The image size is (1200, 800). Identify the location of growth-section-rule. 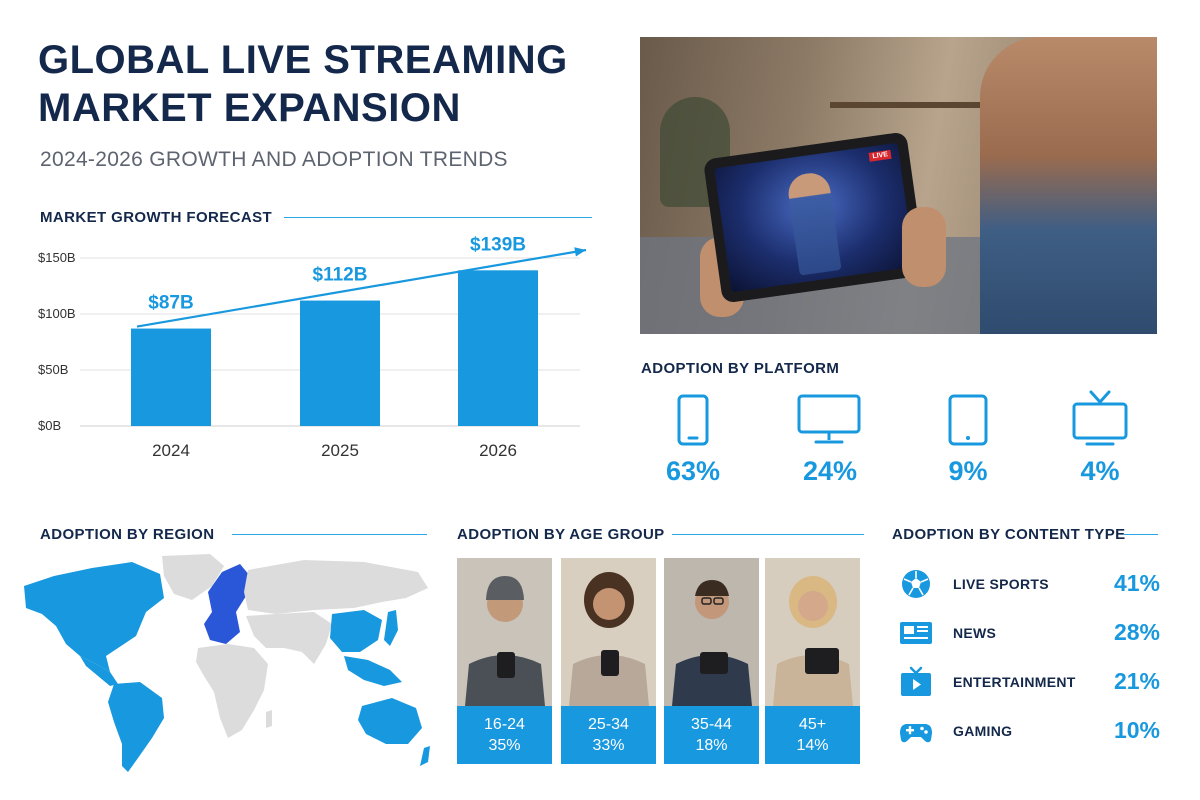
(438, 217).